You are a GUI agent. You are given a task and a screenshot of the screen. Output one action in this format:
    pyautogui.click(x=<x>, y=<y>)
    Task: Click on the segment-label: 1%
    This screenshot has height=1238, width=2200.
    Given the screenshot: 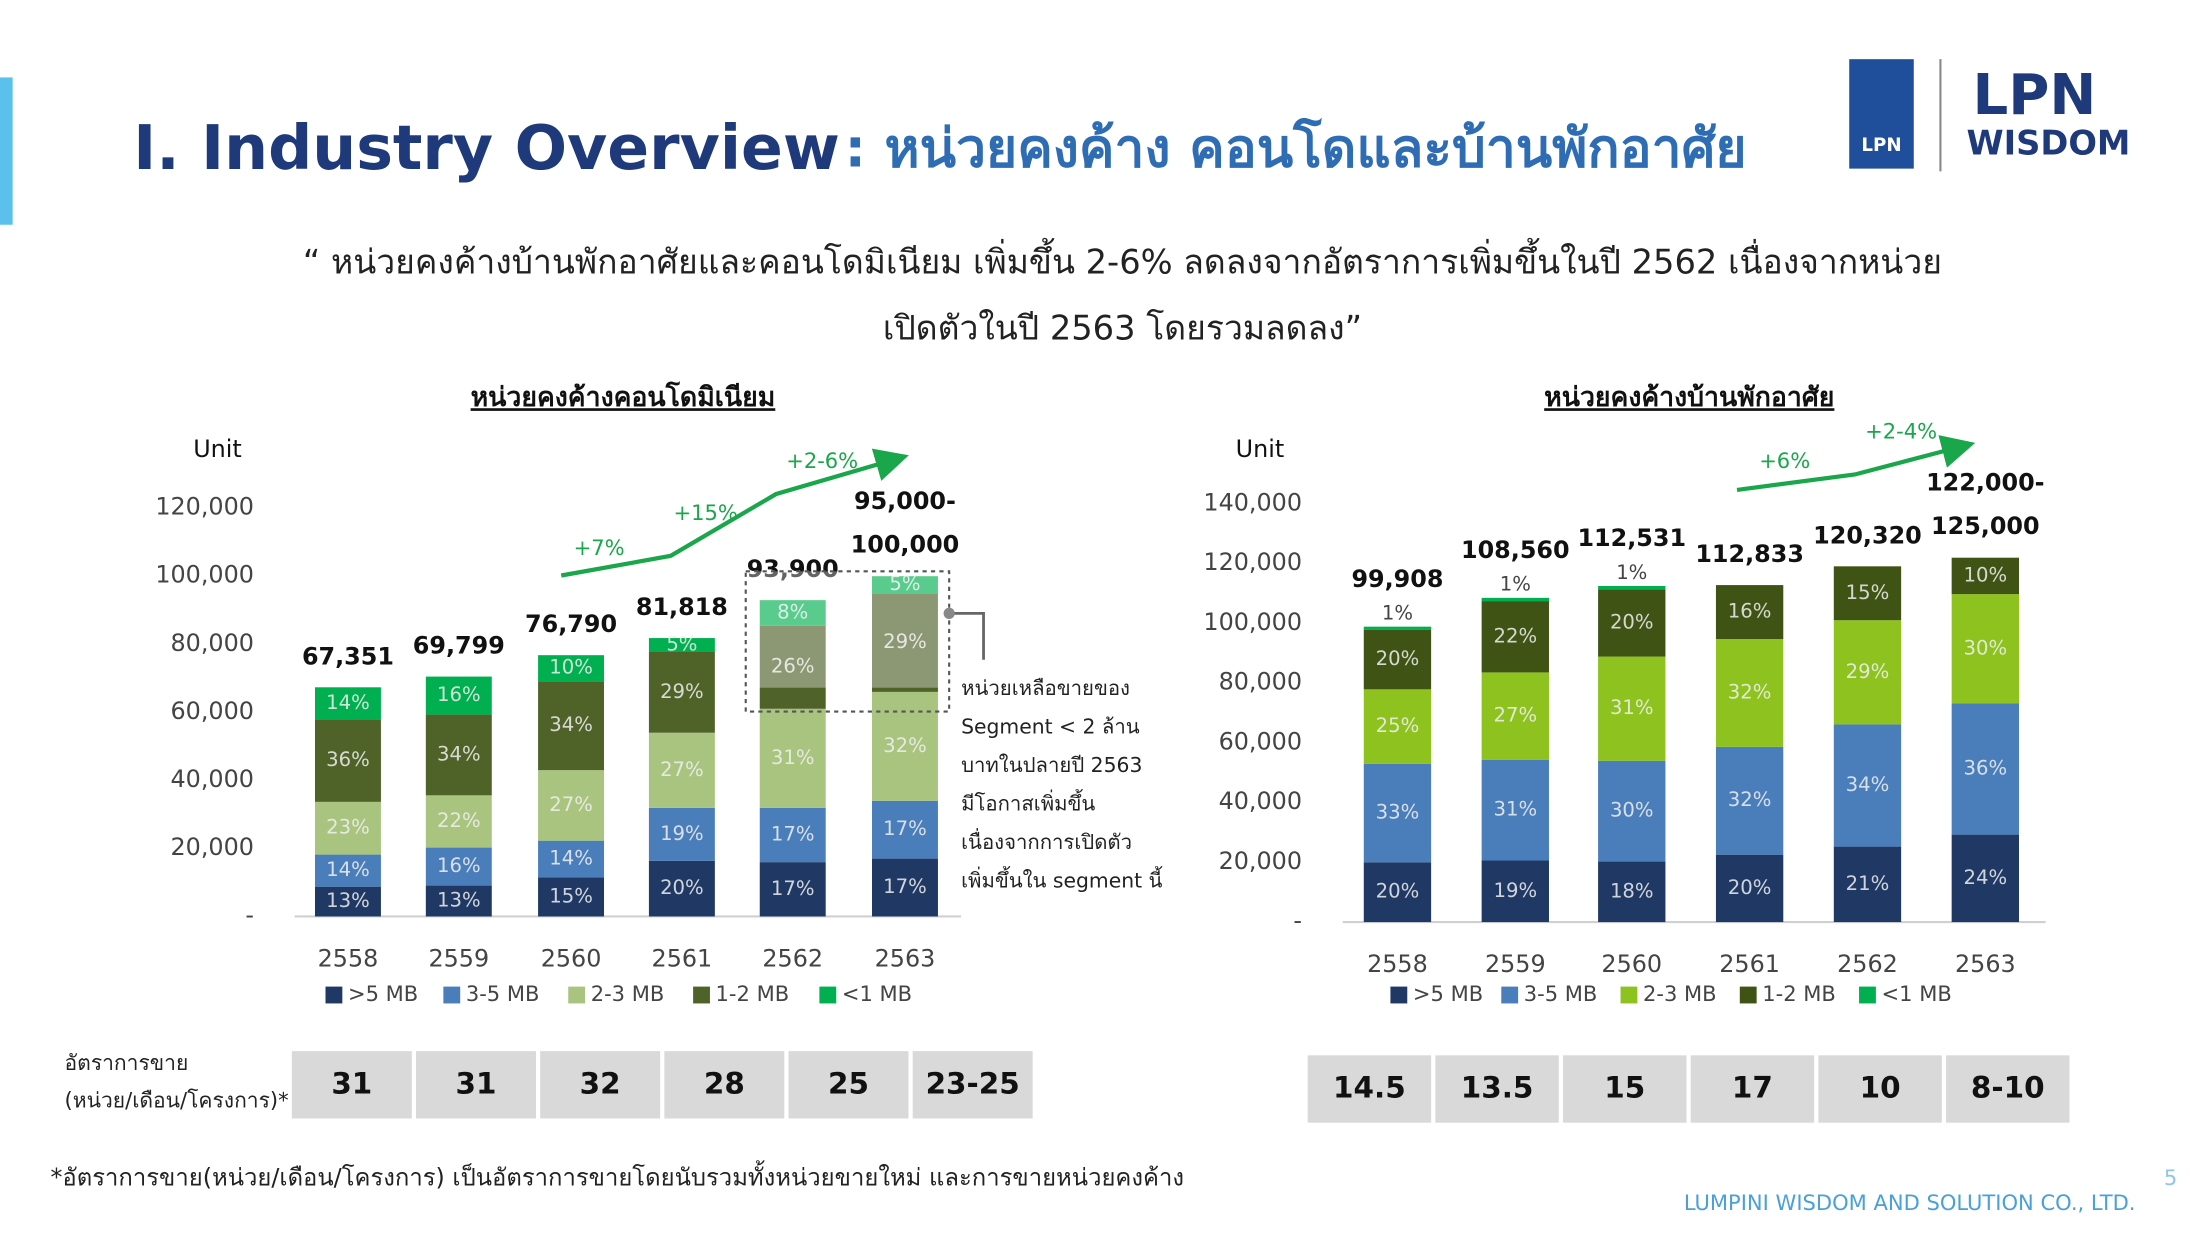 What is the action you would take?
    pyautogui.click(x=1515, y=584)
    